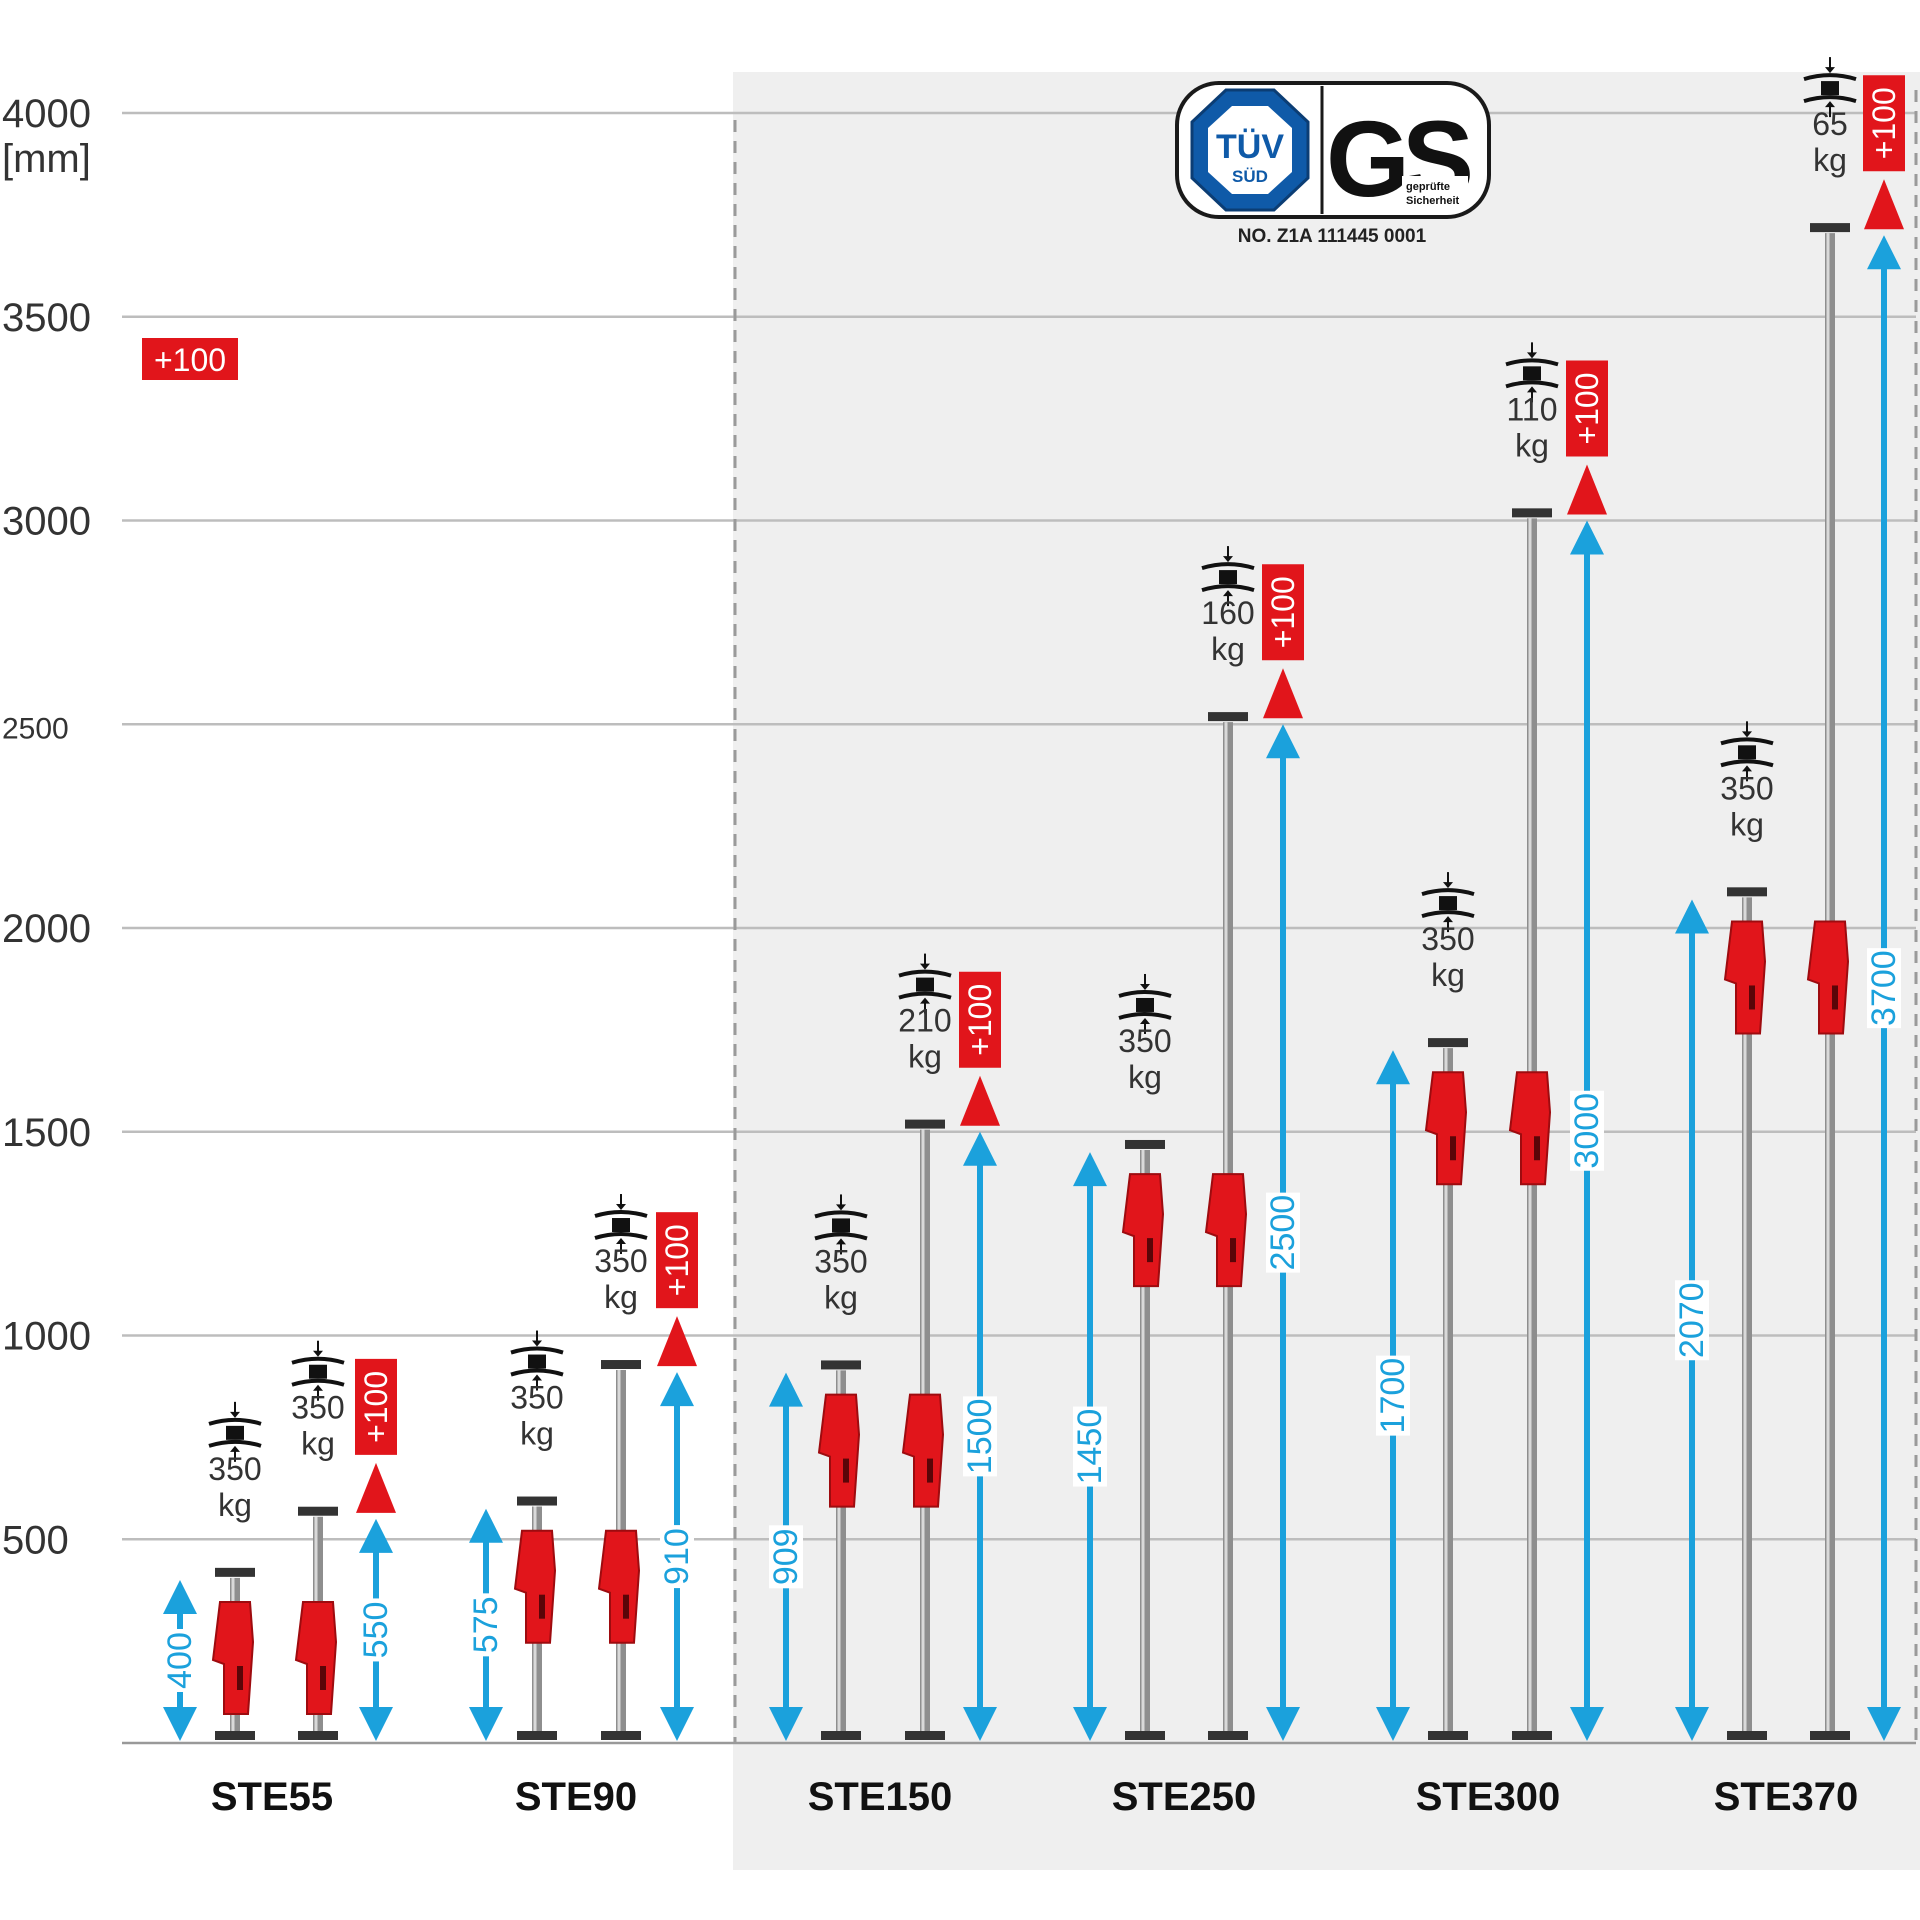 Image resolution: width=1920 pixels, height=1920 pixels. Describe the element at coordinates (1227, 613) in the screenshot. I see `load-rating-extended-value: 160` at that location.